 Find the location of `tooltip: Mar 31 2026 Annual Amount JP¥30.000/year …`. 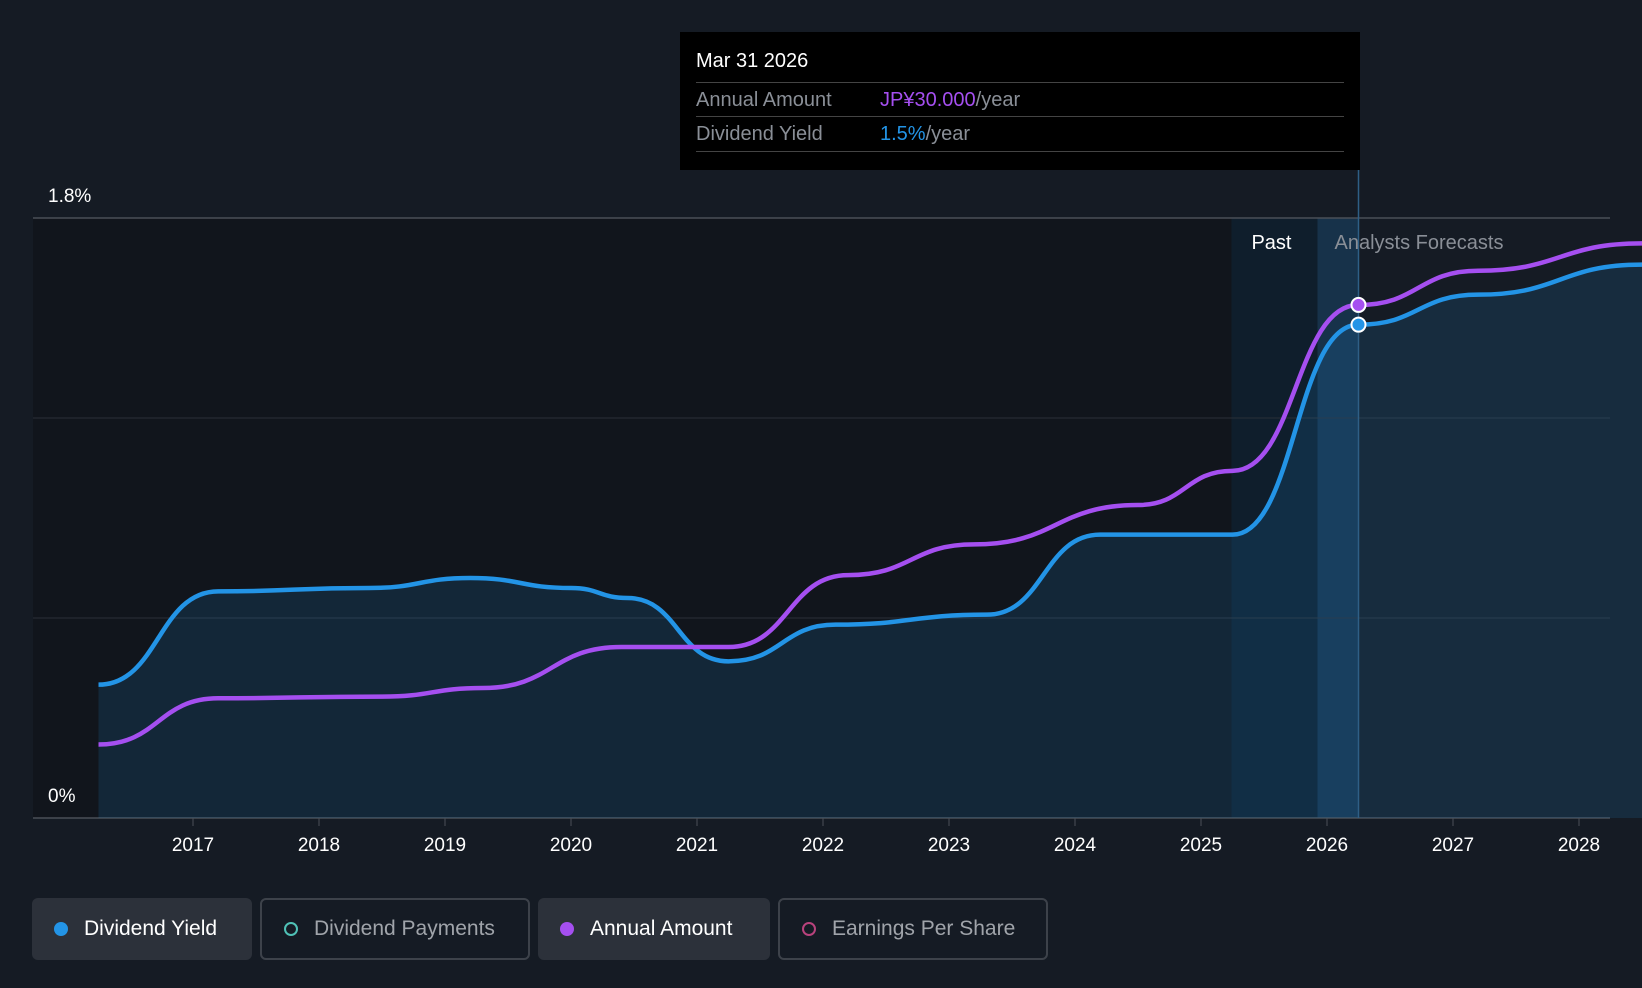

tooltip: Mar 31 2026 Annual Amount JP¥30.000/year … is located at coordinates (1020, 101).